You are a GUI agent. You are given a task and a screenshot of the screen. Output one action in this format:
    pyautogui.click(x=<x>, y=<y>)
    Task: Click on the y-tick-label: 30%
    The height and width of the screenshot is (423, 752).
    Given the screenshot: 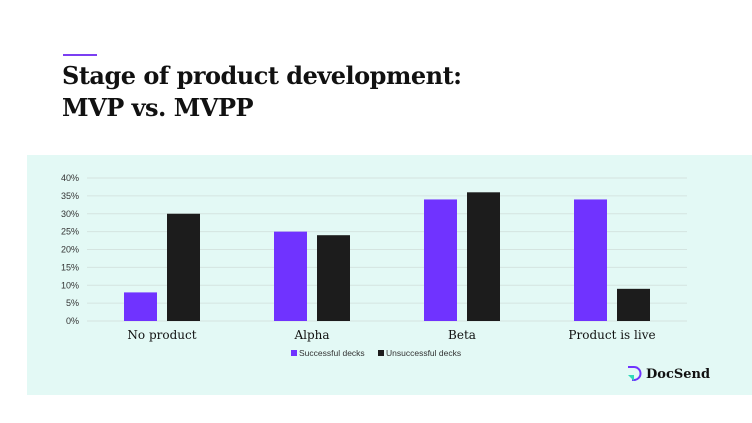 What is the action you would take?
    pyautogui.click(x=70, y=214)
    